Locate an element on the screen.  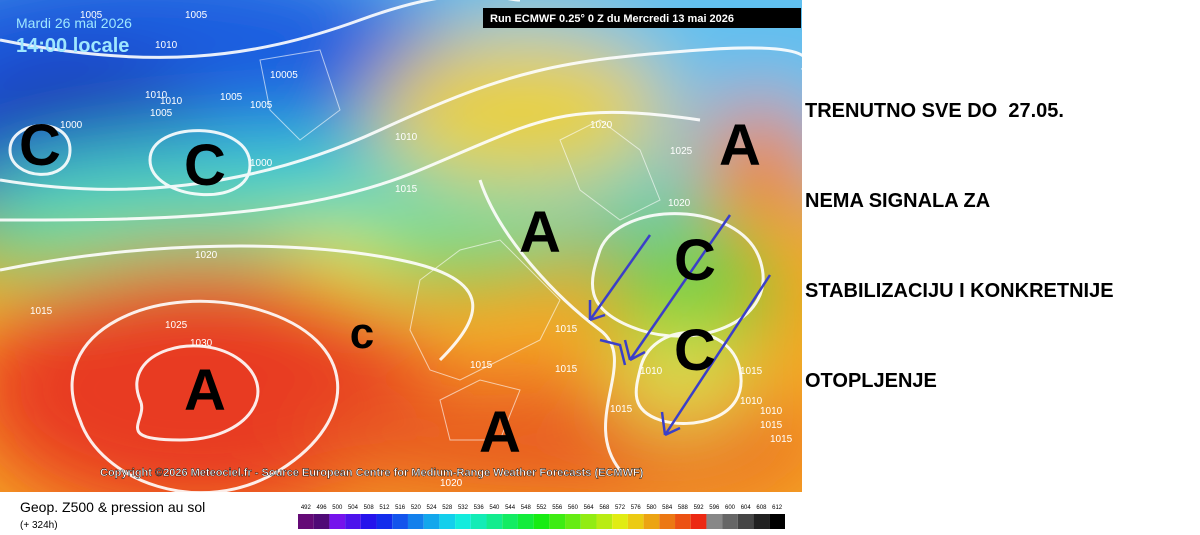
colorbar-label: 524 is located at coordinates (432, 508).